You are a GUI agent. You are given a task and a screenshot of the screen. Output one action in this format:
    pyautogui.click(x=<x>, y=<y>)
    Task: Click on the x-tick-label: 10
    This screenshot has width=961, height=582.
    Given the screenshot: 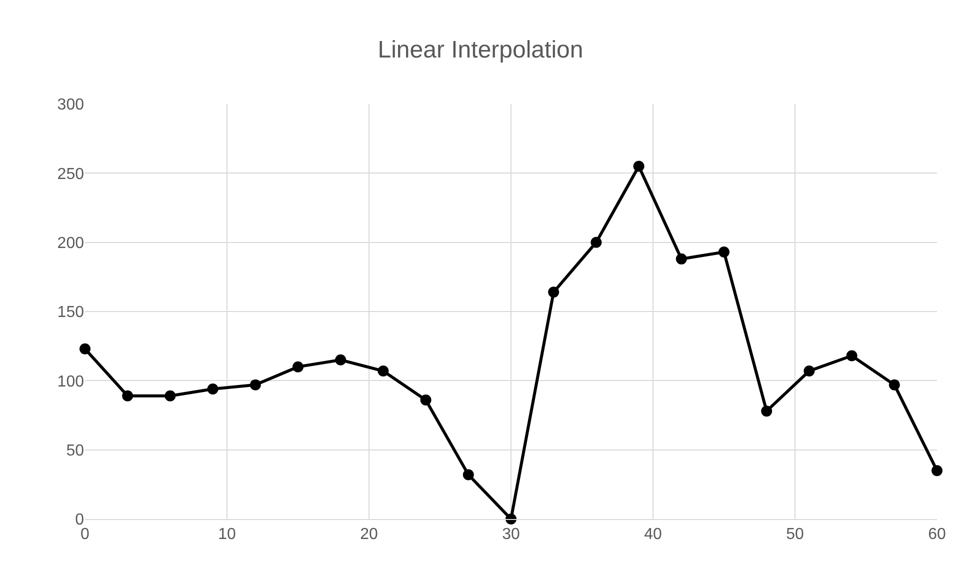 What is the action you would take?
    pyautogui.click(x=227, y=535)
    